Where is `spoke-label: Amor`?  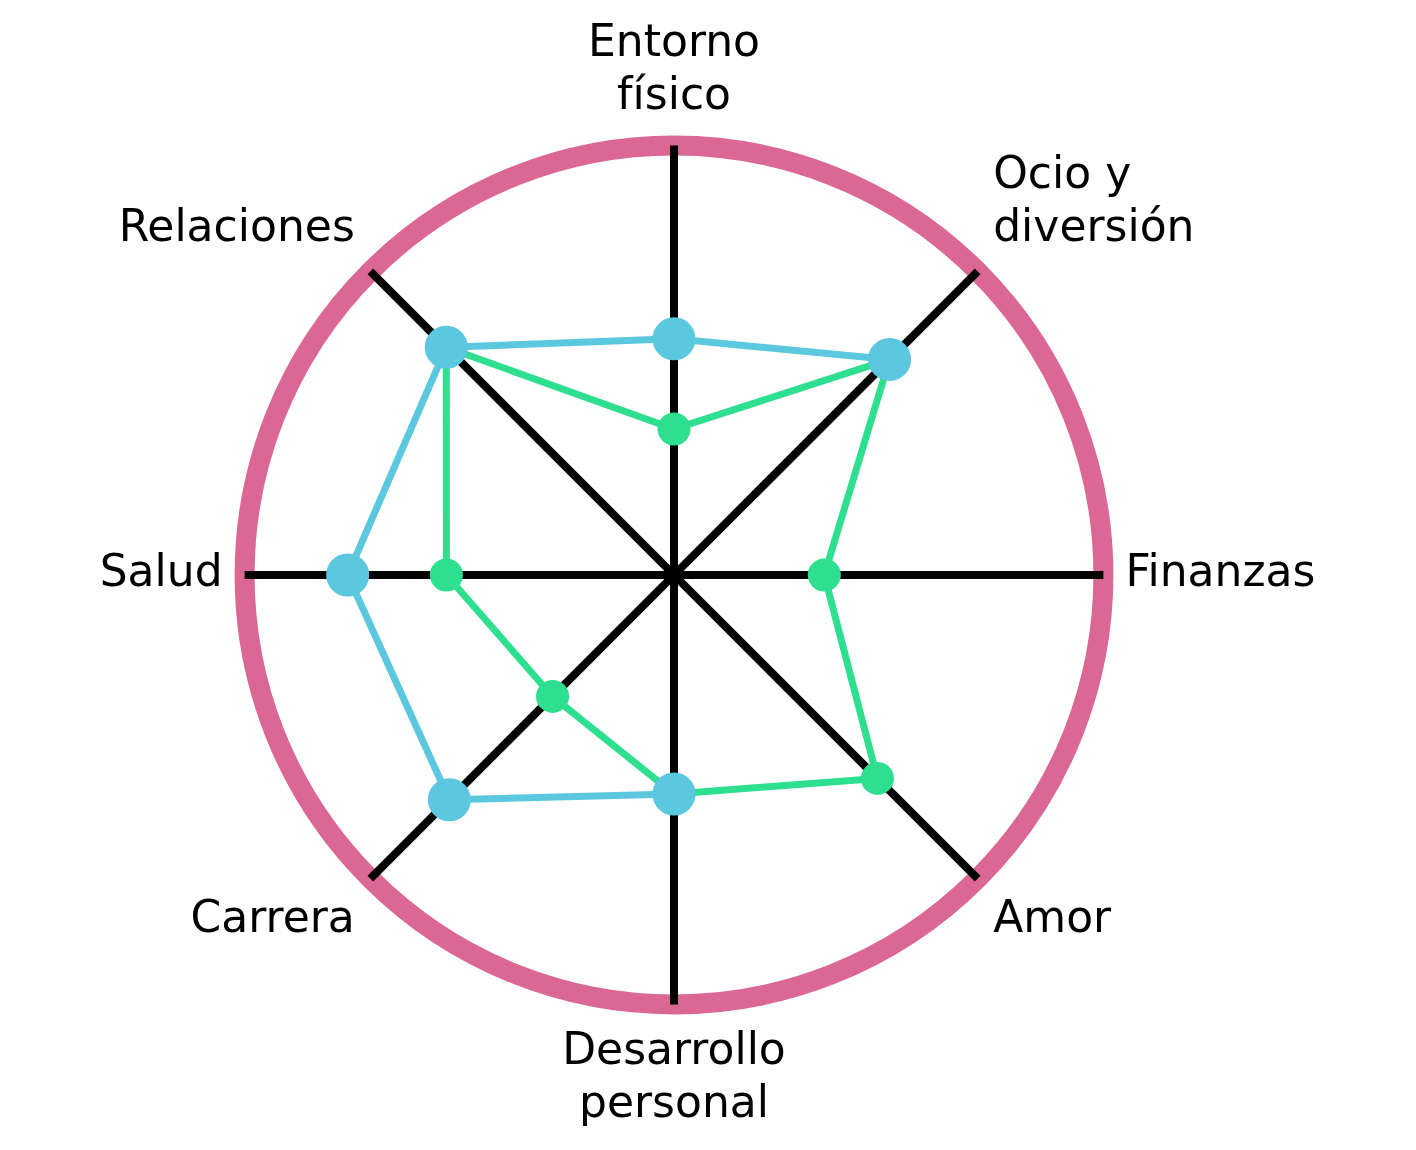 spoke-label: Amor is located at coordinates (1053, 917).